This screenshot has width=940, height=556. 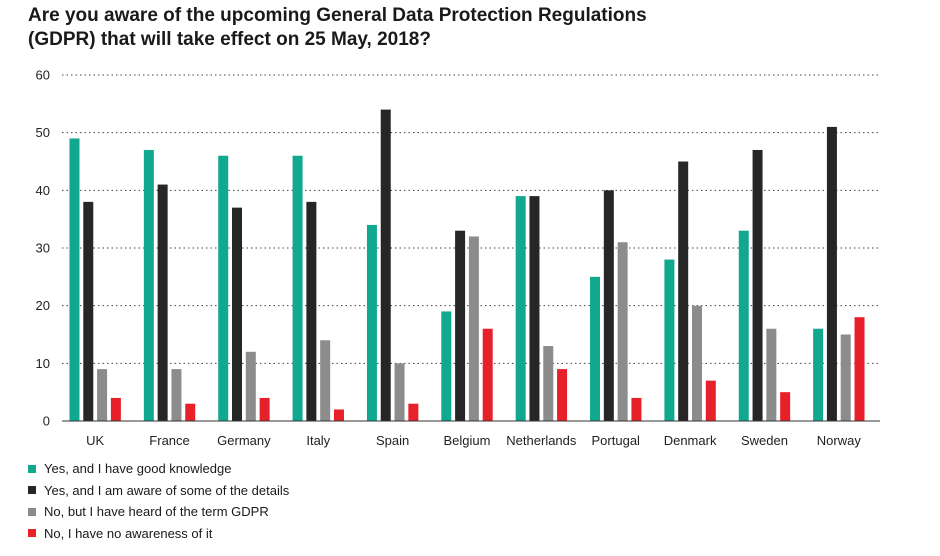 What do you see at coordinates (43, 132) in the screenshot?
I see `y-tick-label: 50` at bounding box center [43, 132].